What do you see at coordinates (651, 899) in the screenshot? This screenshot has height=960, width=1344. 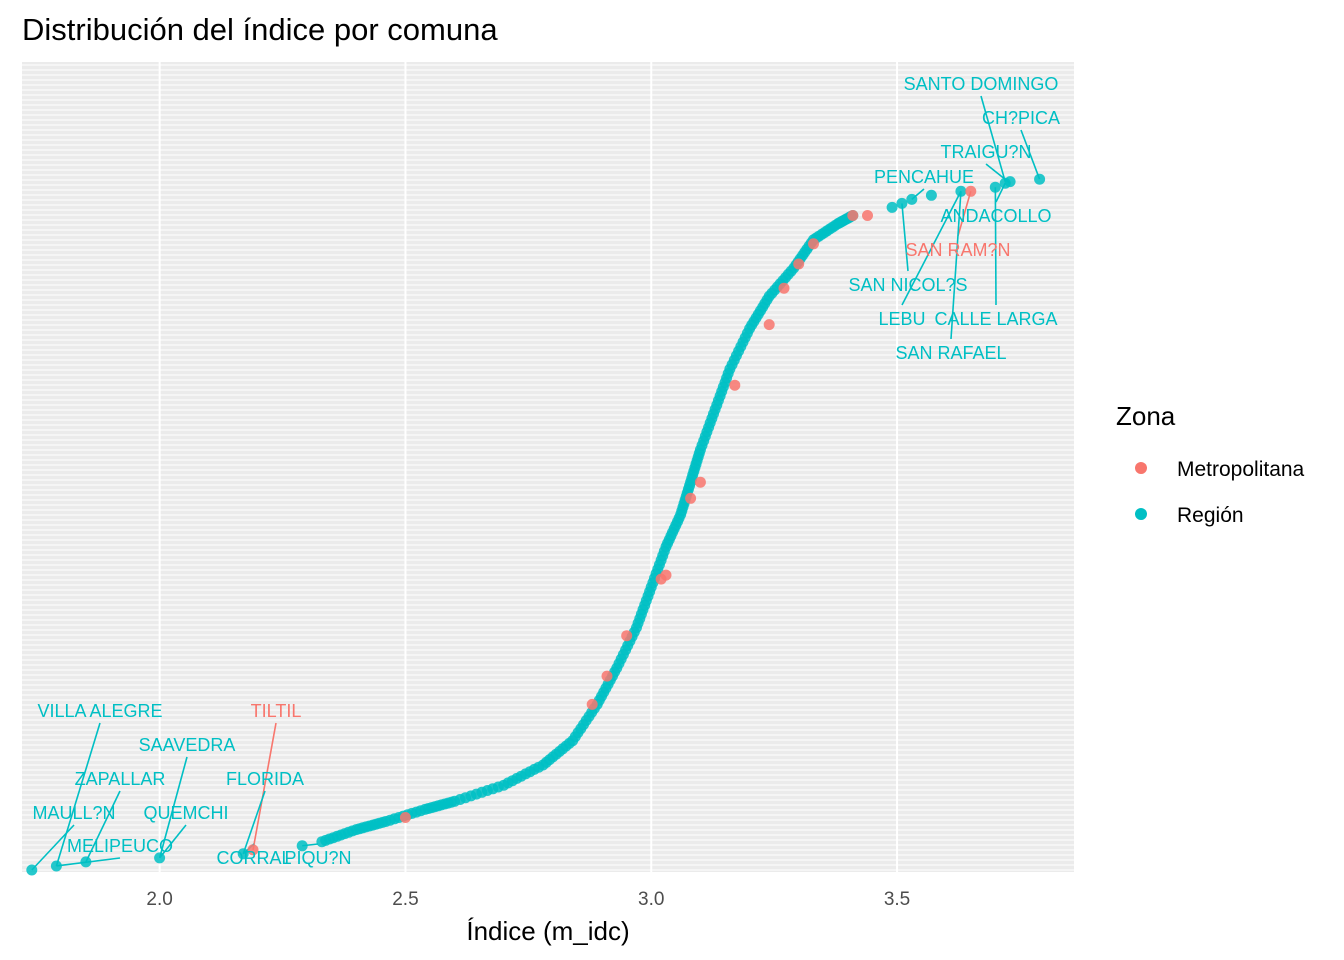 I see `x-tick-label: 3.0` at bounding box center [651, 899].